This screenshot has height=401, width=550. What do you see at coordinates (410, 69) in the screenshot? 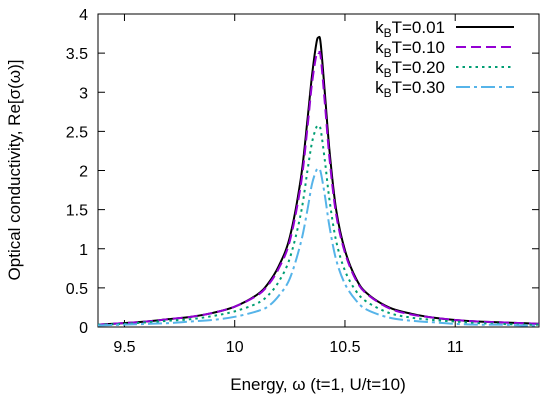
I see `legend-label-3: kBT=0.20` at bounding box center [410, 69].